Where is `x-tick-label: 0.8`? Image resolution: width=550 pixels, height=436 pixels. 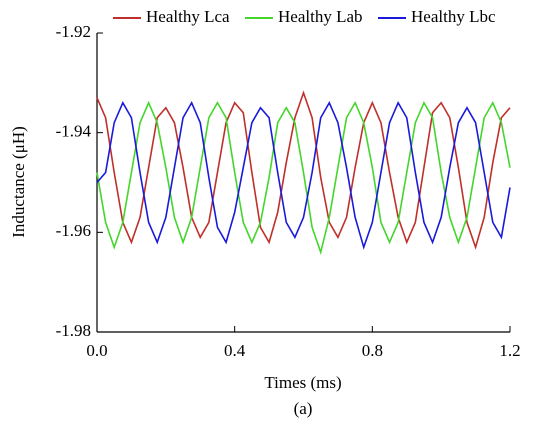
x-tick-label: 0.8 is located at coordinates (372, 350).